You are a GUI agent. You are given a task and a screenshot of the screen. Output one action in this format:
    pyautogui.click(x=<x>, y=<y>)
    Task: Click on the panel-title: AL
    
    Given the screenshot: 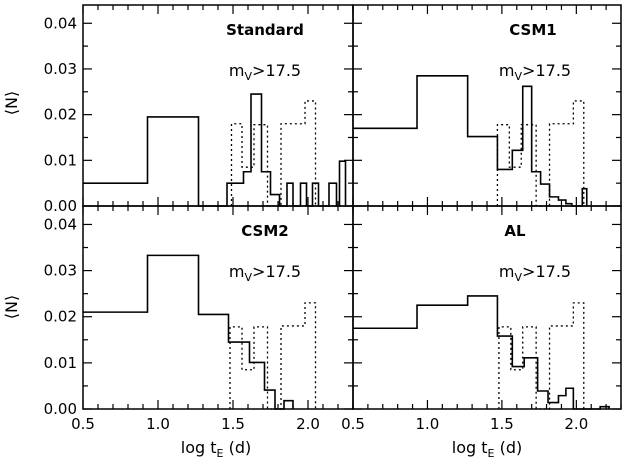 What is the action you would take?
    pyautogui.click(x=515, y=231)
    